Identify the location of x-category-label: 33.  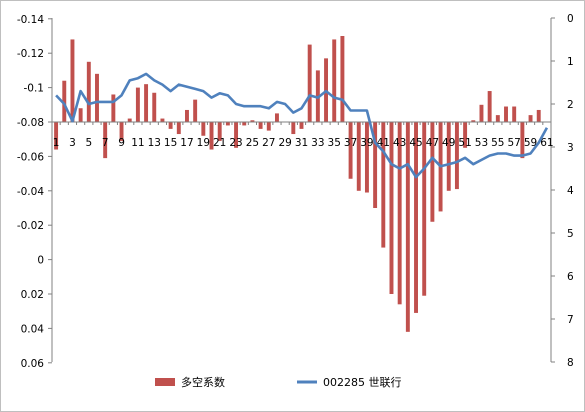
(317, 143).